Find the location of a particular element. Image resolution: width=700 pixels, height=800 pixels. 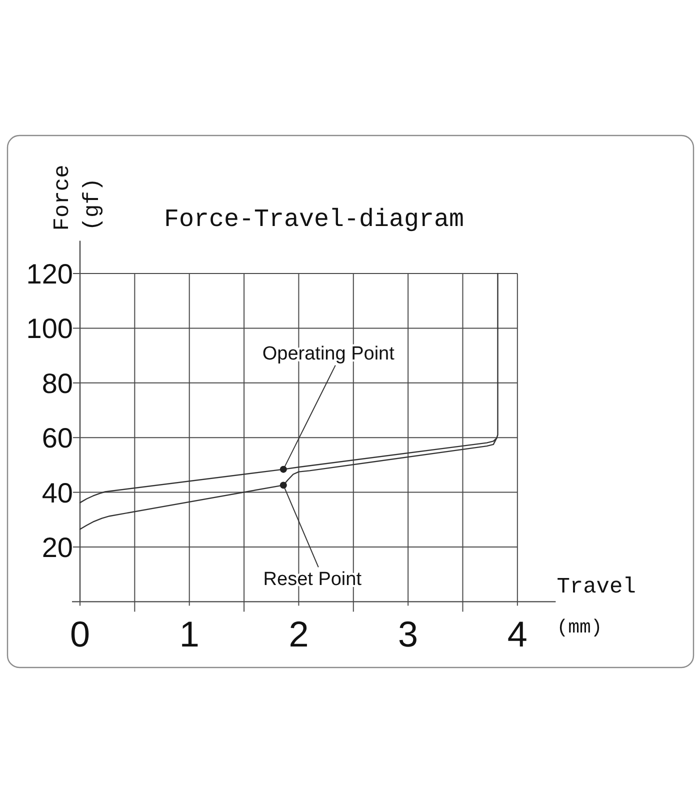

x-tick-label: 0 is located at coordinates (80, 634).